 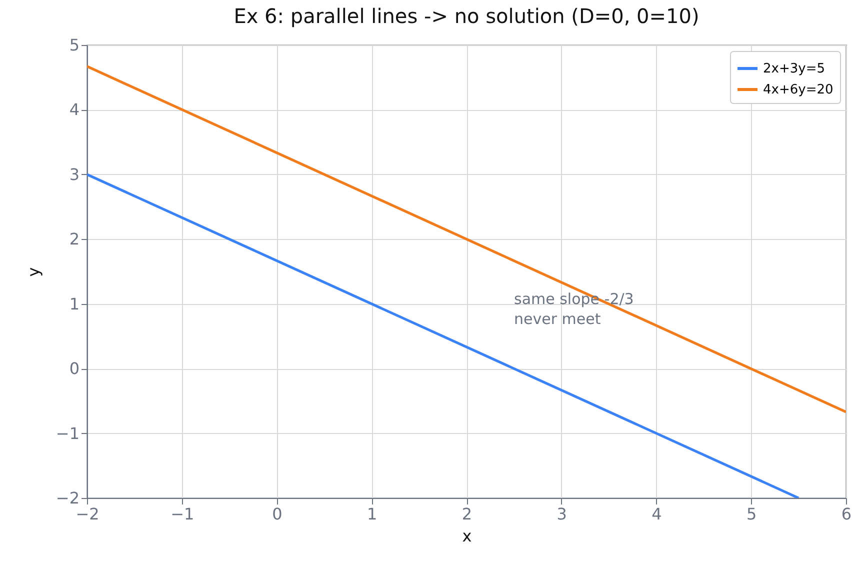 I want to click on x-tick-label: 2, so click(x=467, y=514).